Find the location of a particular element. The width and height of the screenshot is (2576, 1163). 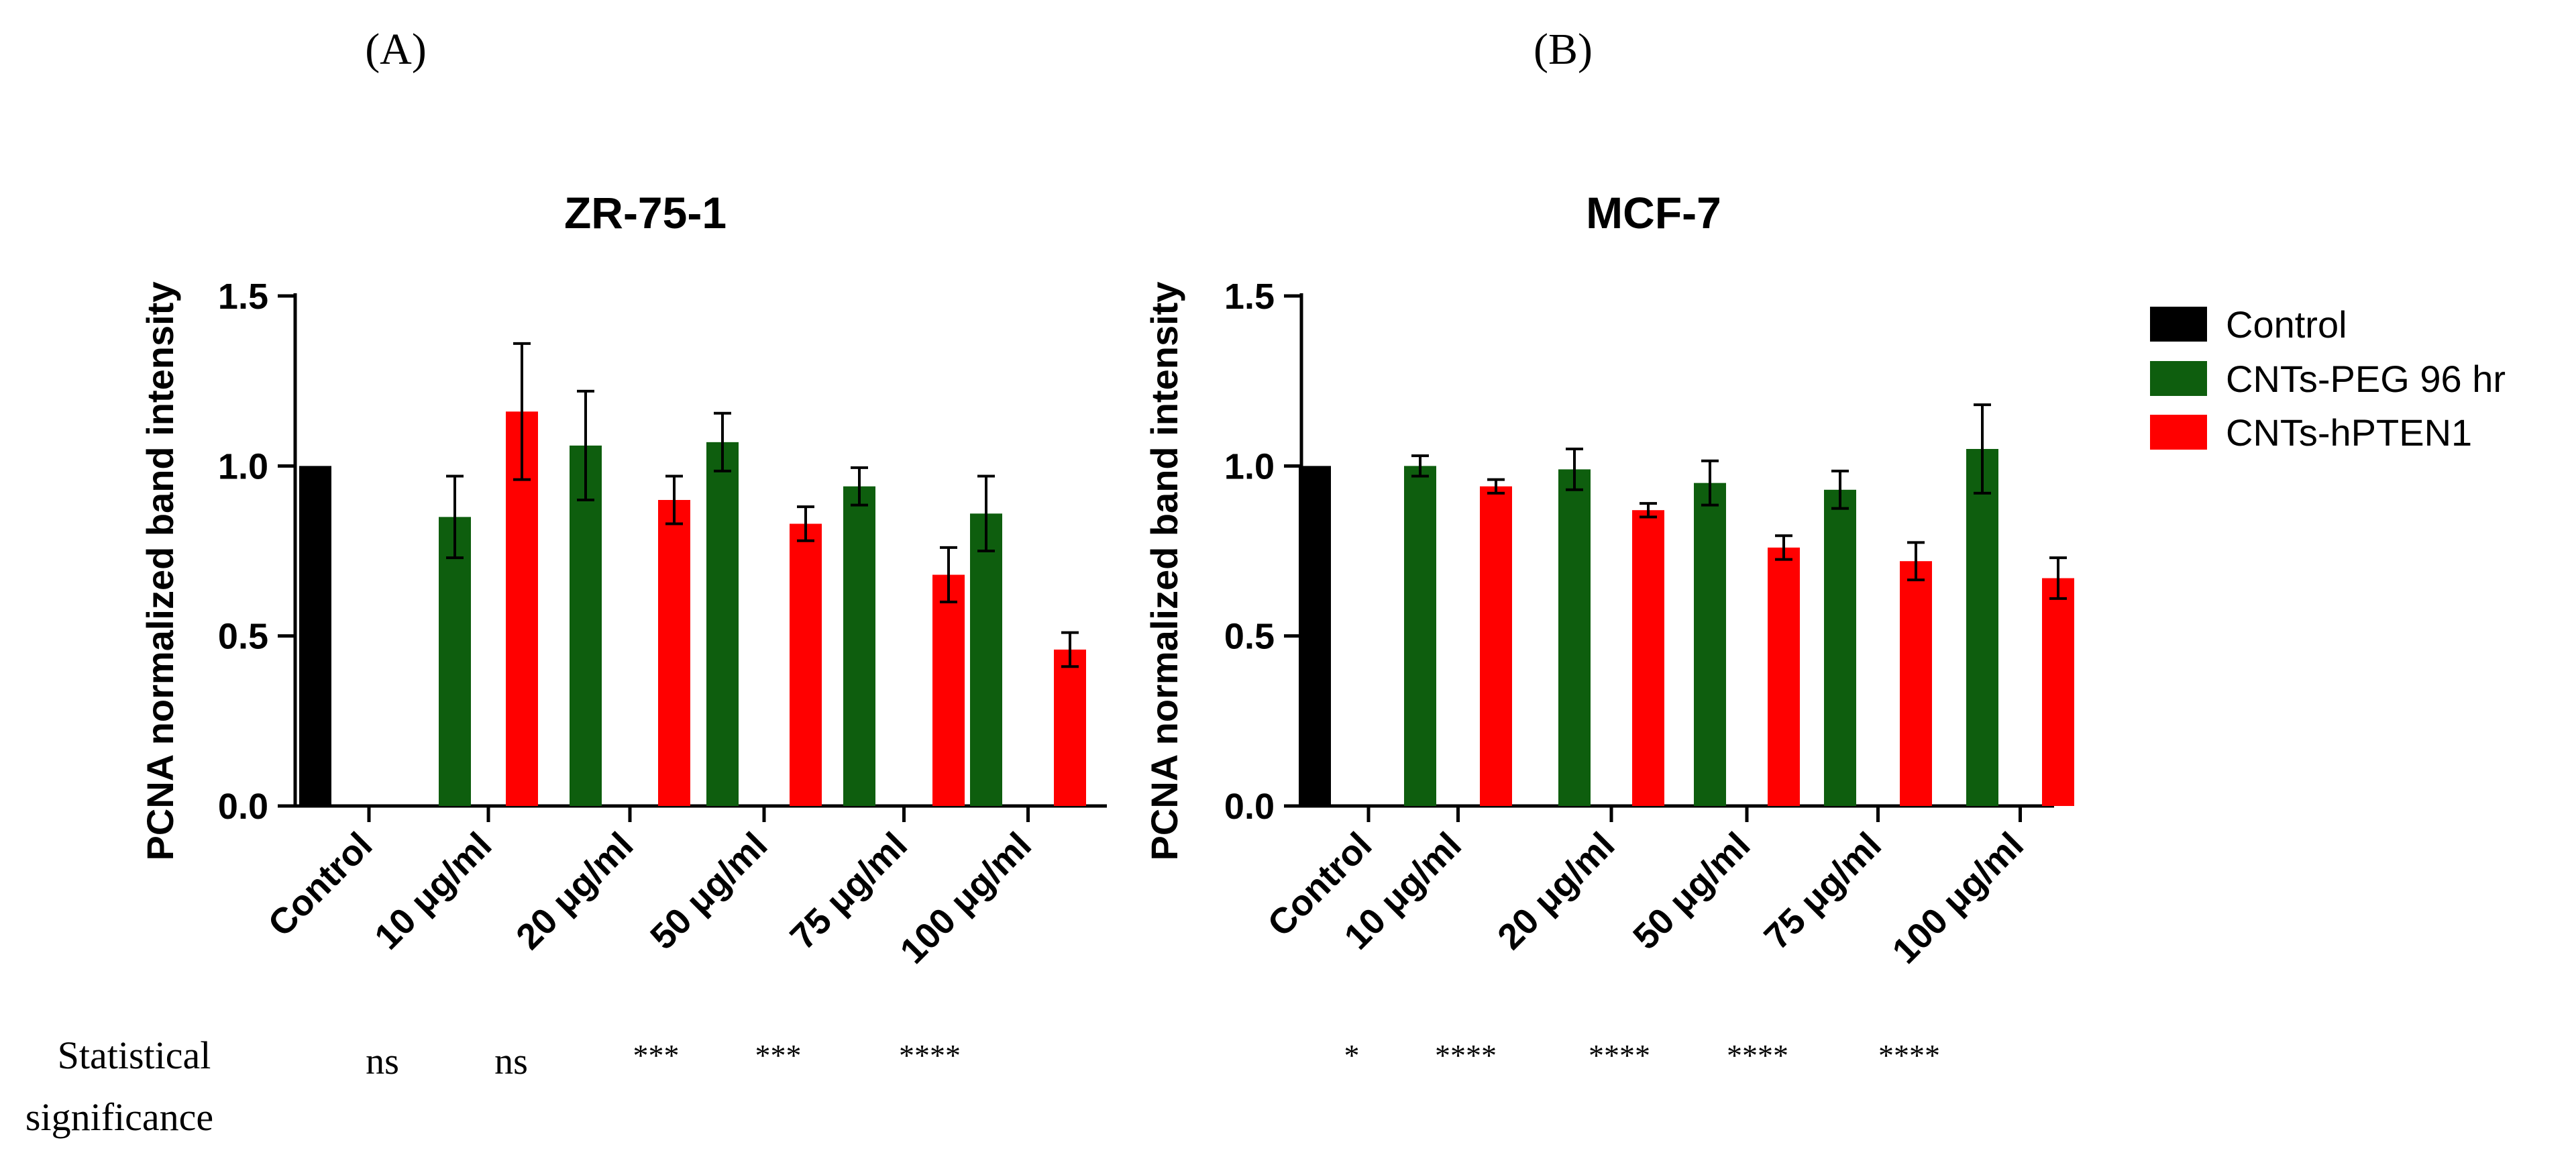

legend-label: CNTs-PEG 96 hr is located at coordinates (2366, 379).